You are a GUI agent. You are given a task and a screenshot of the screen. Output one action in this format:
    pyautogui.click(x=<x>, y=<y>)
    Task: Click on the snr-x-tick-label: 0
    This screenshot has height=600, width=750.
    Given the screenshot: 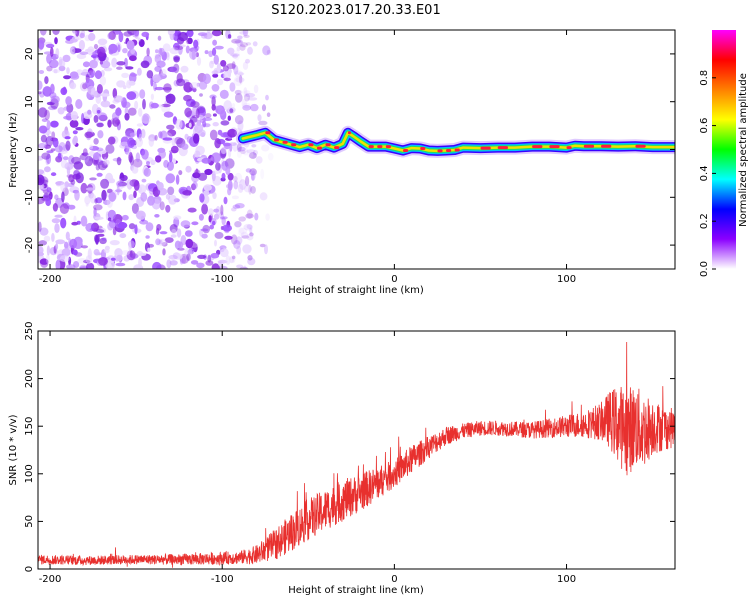 What is the action you would take?
    pyautogui.click(x=394, y=579)
    